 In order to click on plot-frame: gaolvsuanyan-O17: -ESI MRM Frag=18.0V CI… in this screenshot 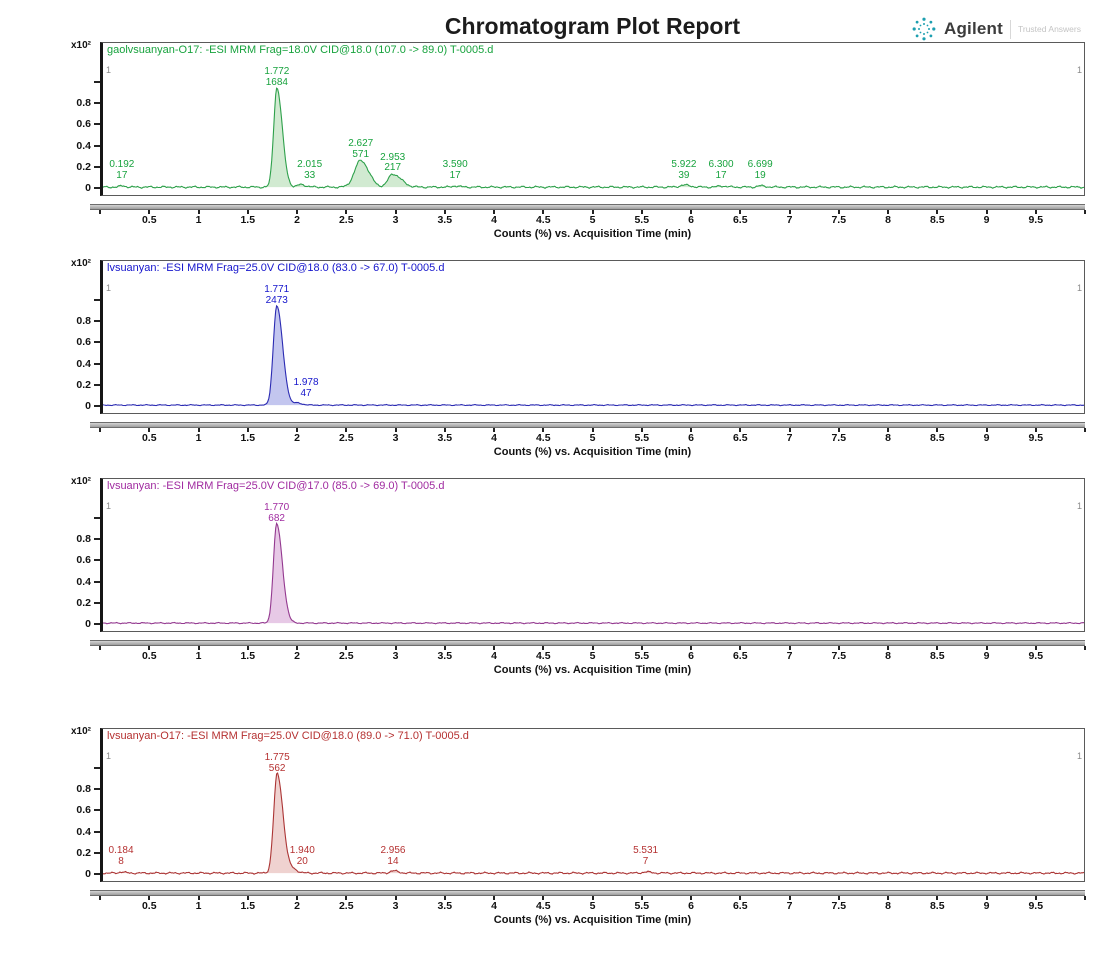, I will do `click(592, 119)`.